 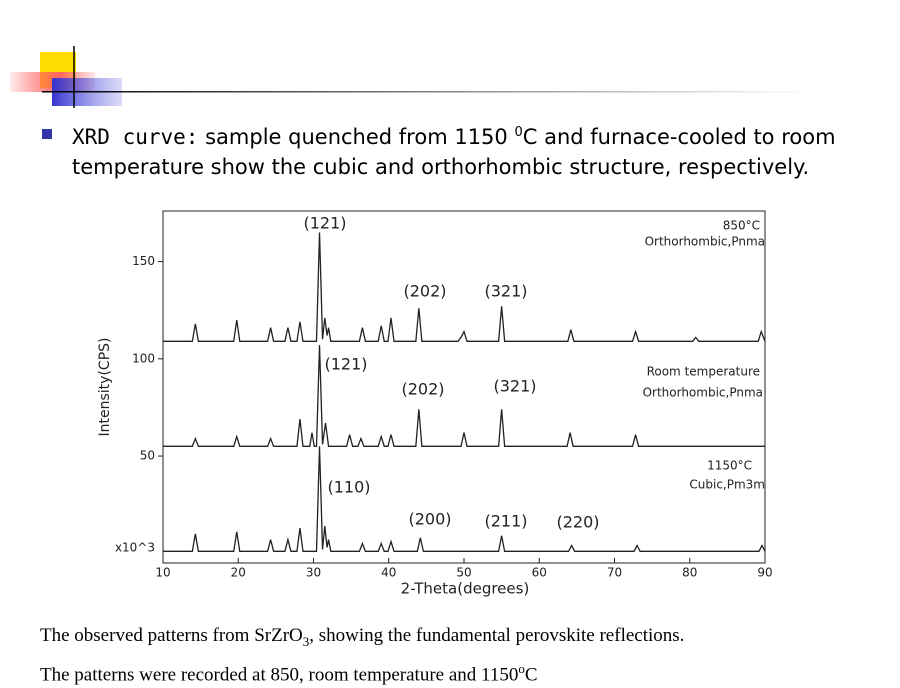 I want to click on series-label: 1150°C, so click(x=729, y=466).